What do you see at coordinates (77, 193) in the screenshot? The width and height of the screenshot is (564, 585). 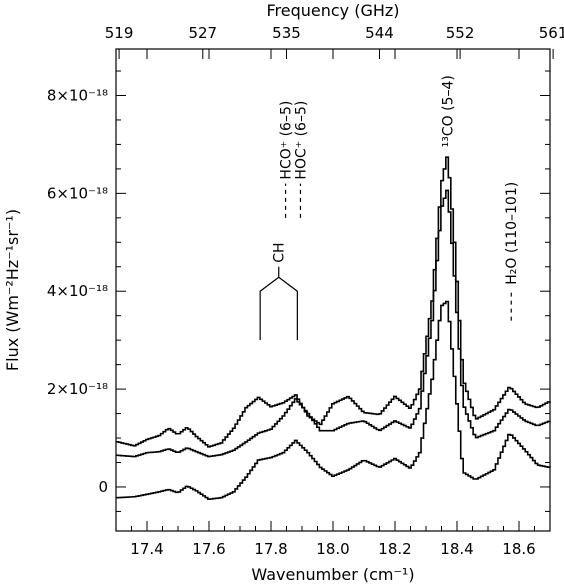 I see `y-tick-label: 6×10⁻¹⁸` at bounding box center [77, 193].